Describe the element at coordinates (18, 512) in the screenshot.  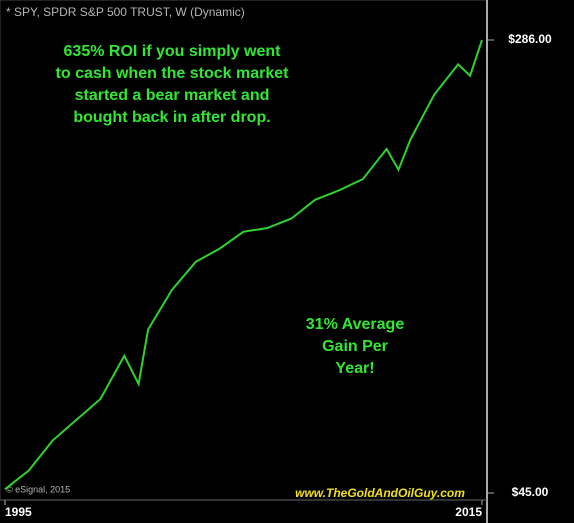
I see `x-tick-label: 1995` at that location.